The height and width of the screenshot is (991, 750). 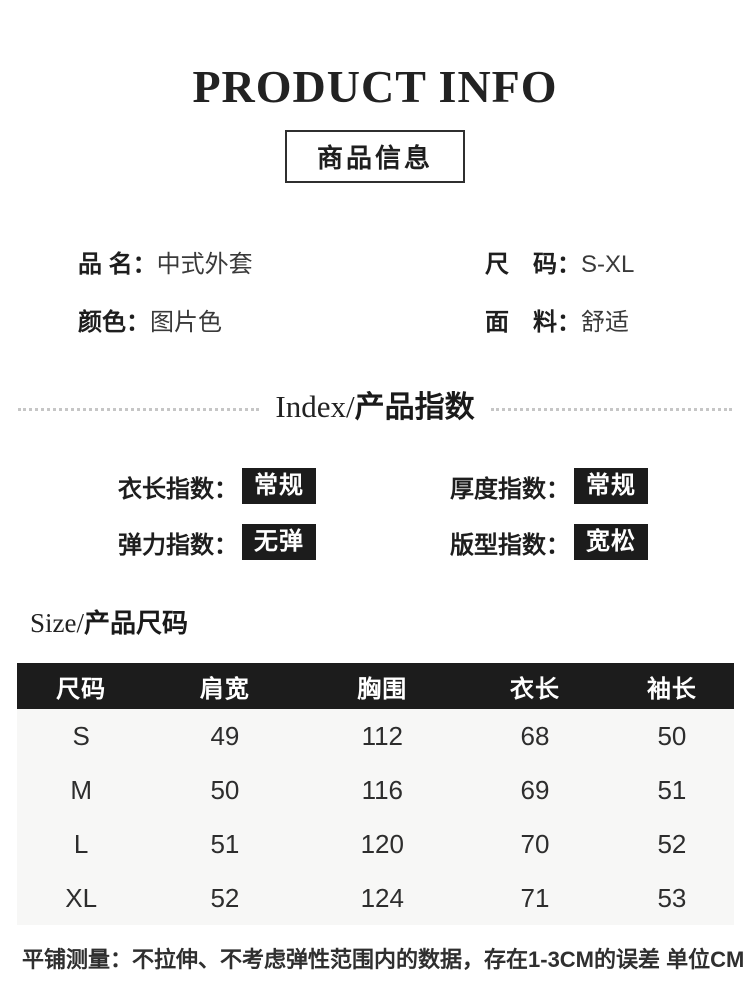 What do you see at coordinates (535, 789) in the screenshot?
I see `cell-length: 69` at bounding box center [535, 789].